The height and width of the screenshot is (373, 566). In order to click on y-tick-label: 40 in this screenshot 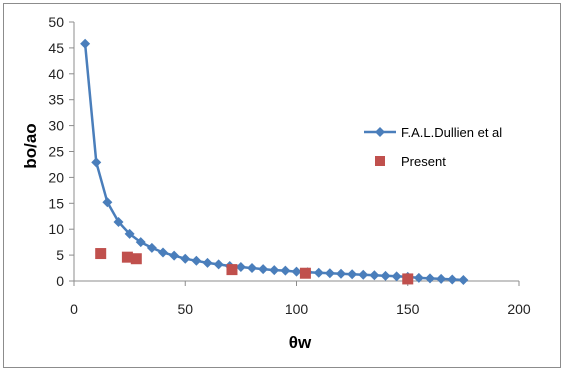, I will do `click(56, 74)`.